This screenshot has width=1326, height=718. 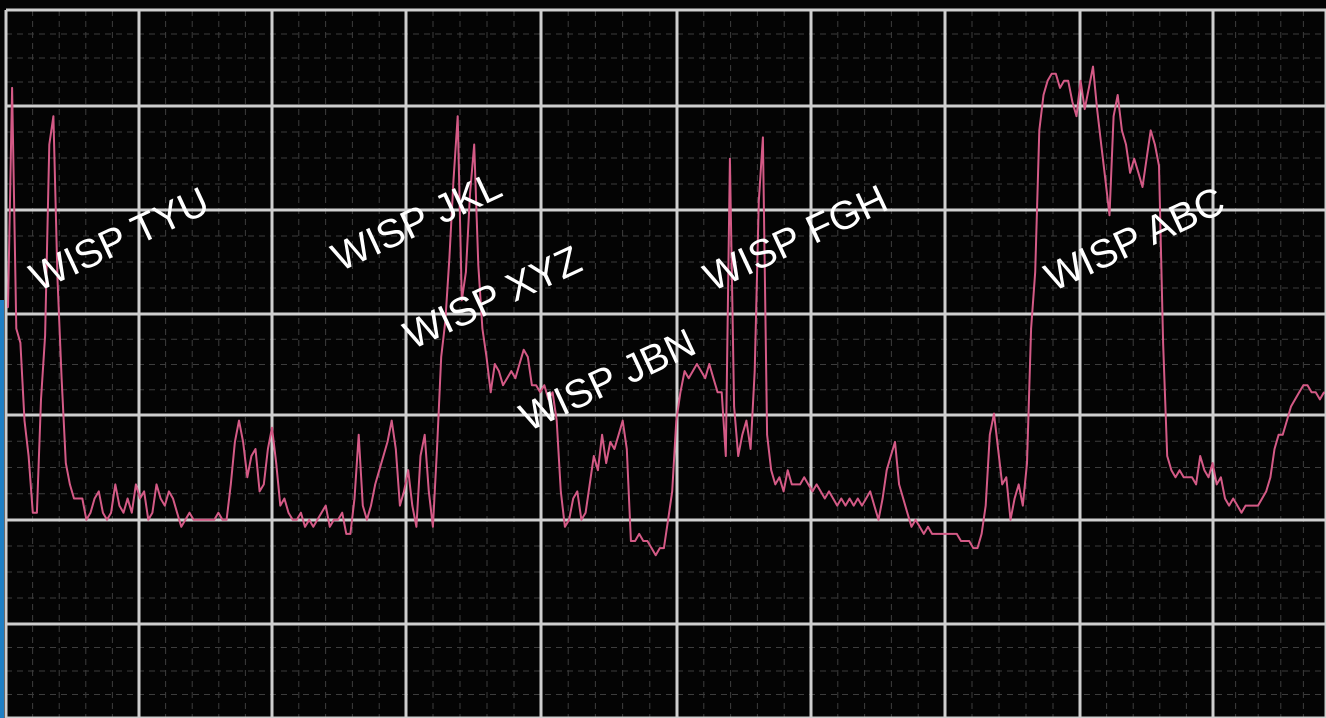 What do you see at coordinates (2, 509) in the screenshot?
I see `left-edge-accent` at bounding box center [2, 509].